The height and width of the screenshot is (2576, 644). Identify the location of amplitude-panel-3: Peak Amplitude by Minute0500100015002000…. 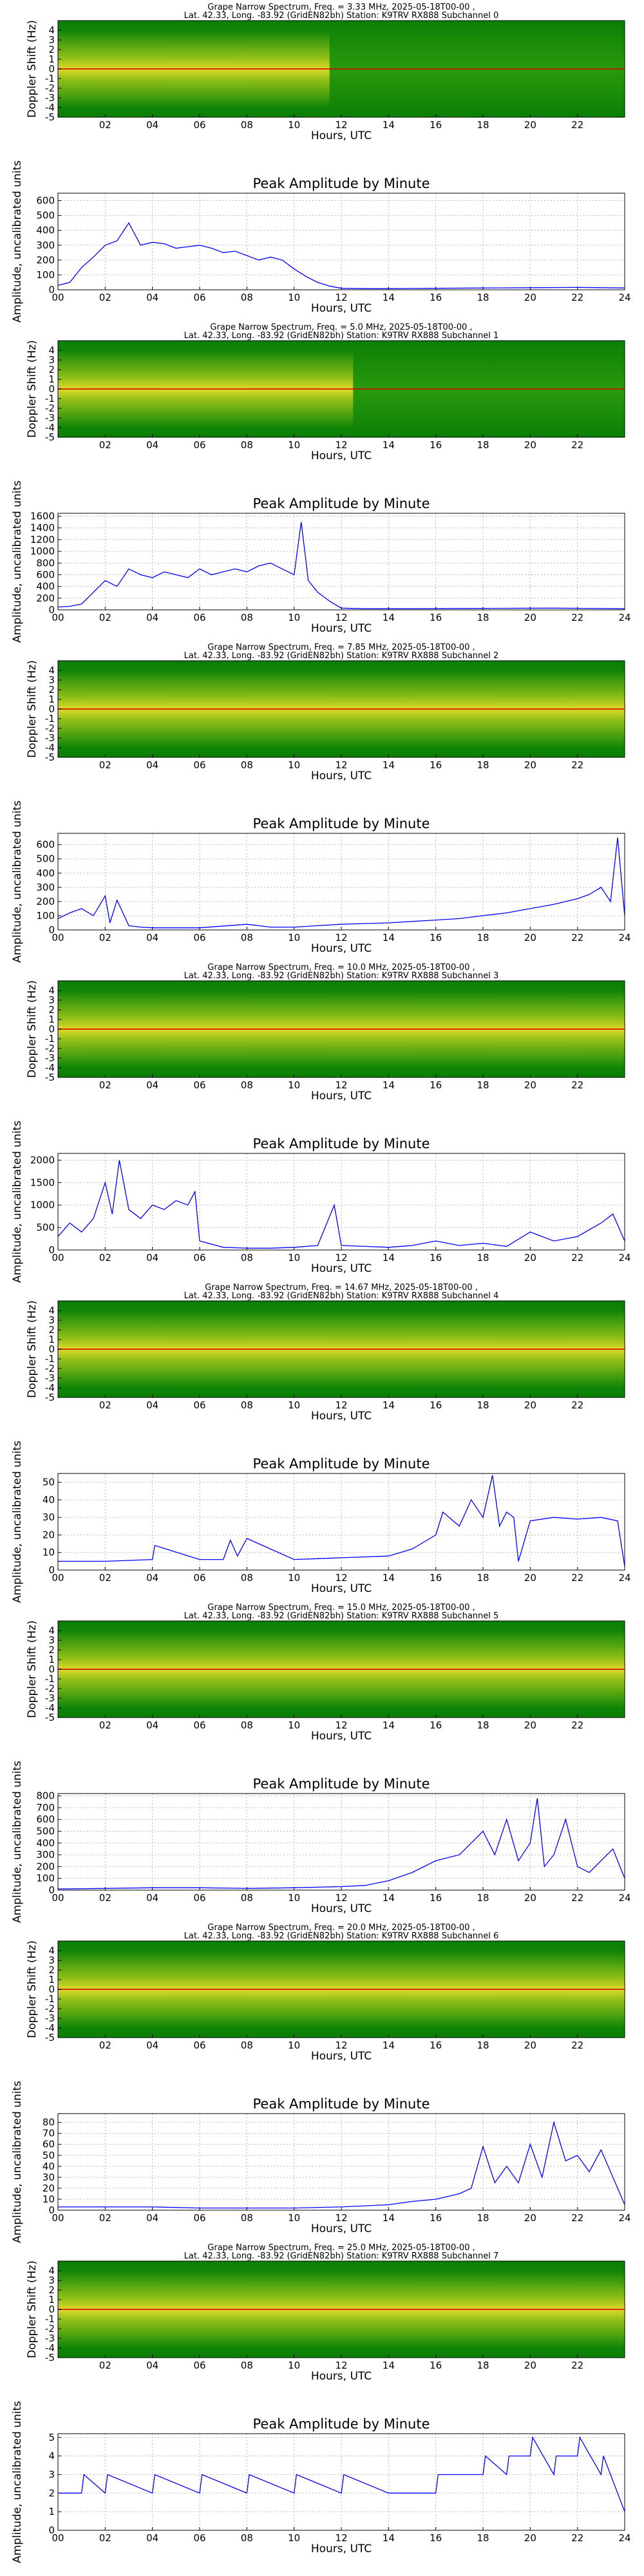
(321, 1202).